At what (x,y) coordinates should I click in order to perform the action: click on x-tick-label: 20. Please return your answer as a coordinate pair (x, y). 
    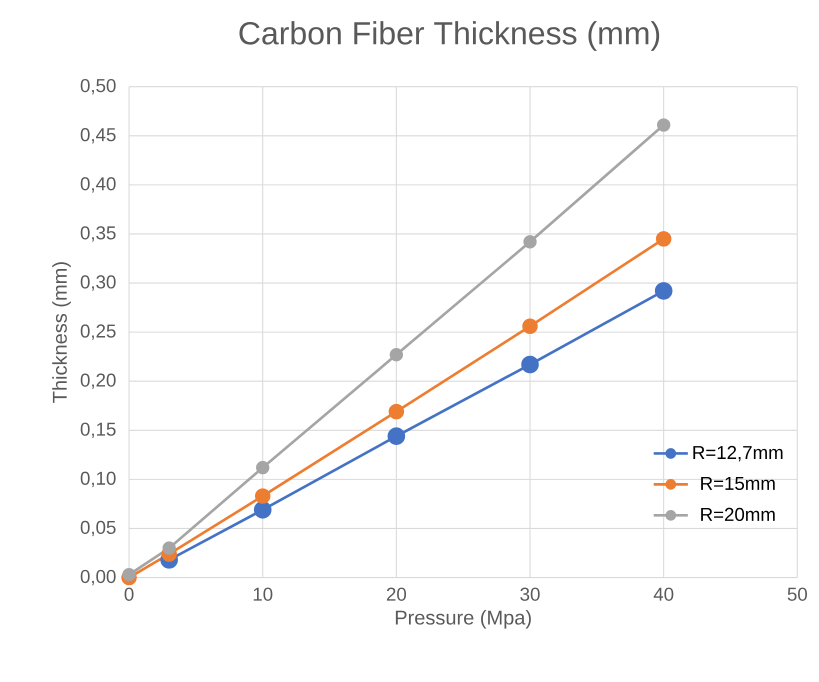
    Looking at the image, I should click on (396, 595).